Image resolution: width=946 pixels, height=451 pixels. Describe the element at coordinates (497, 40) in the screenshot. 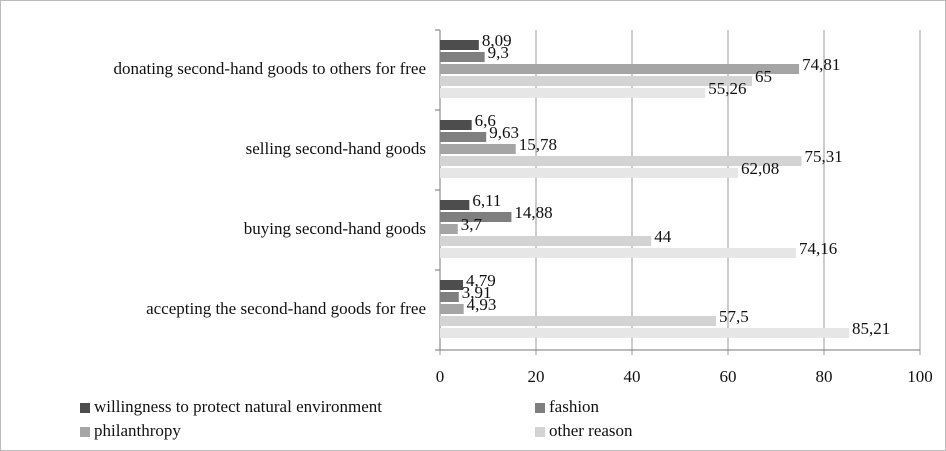

I see `data-label: 8,09` at that location.